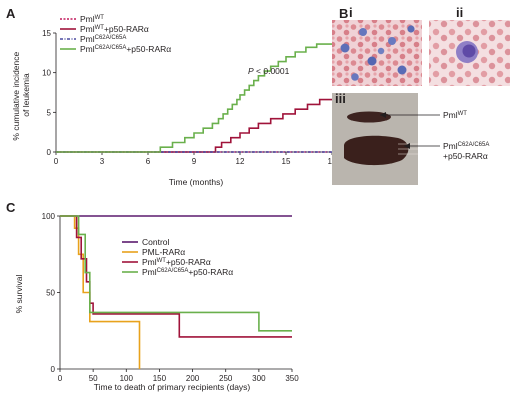 This screenshot has height=407, width=520. Describe the element at coordinates (148, 161) in the screenshot. I see `panel-a-x-tick-label: 6` at that location.